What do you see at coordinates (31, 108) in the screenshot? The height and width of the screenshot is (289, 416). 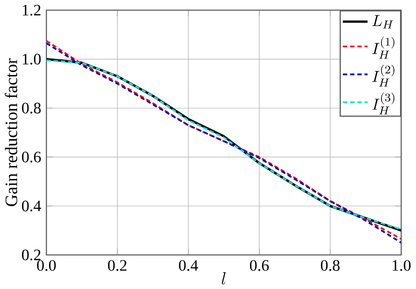 I see `y-tick-label: 0.8` at bounding box center [31, 108].